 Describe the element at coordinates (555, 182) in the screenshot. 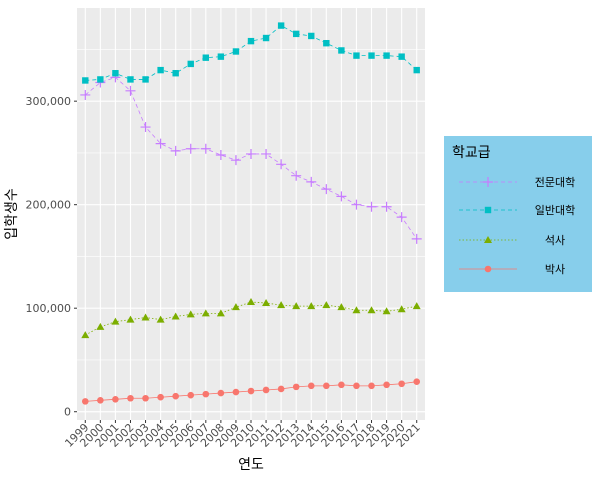

I see `legend-label: 전문대학` at that location.